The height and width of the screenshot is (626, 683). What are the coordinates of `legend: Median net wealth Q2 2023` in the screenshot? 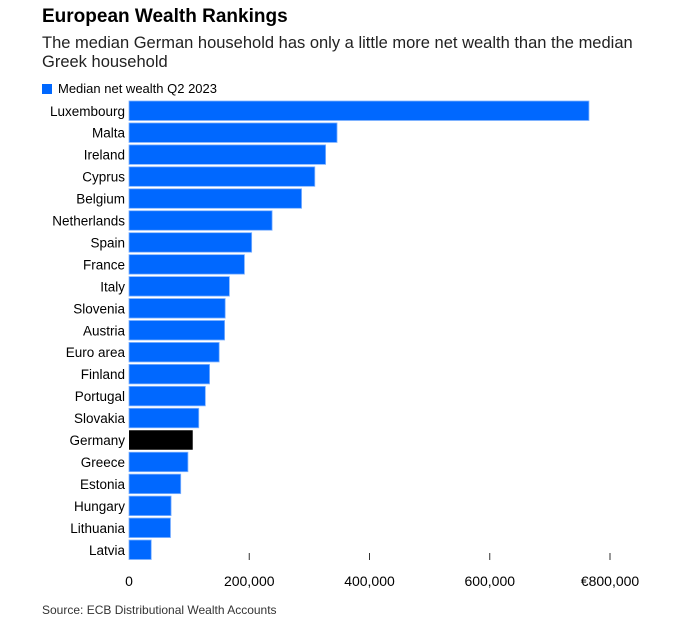 It's located at (129, 88).